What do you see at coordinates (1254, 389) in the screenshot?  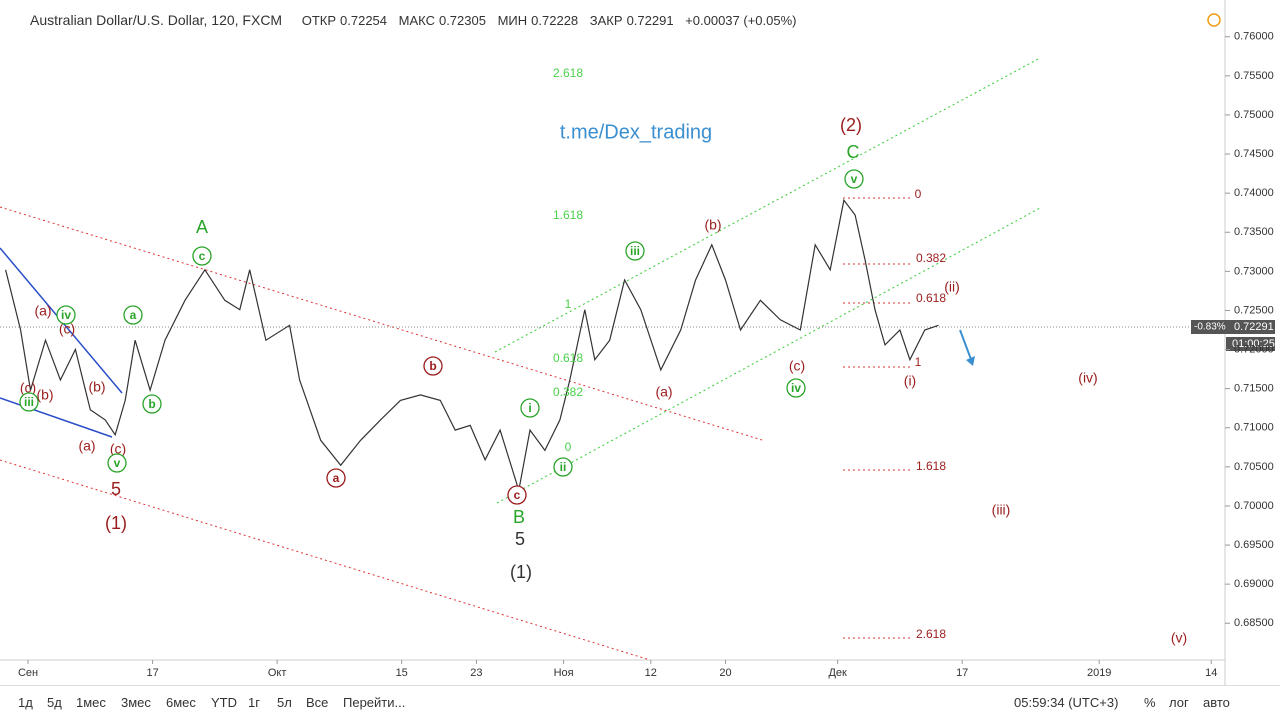 I see `y-tick-label: 0.71500` at bounding box center [1254, 389].